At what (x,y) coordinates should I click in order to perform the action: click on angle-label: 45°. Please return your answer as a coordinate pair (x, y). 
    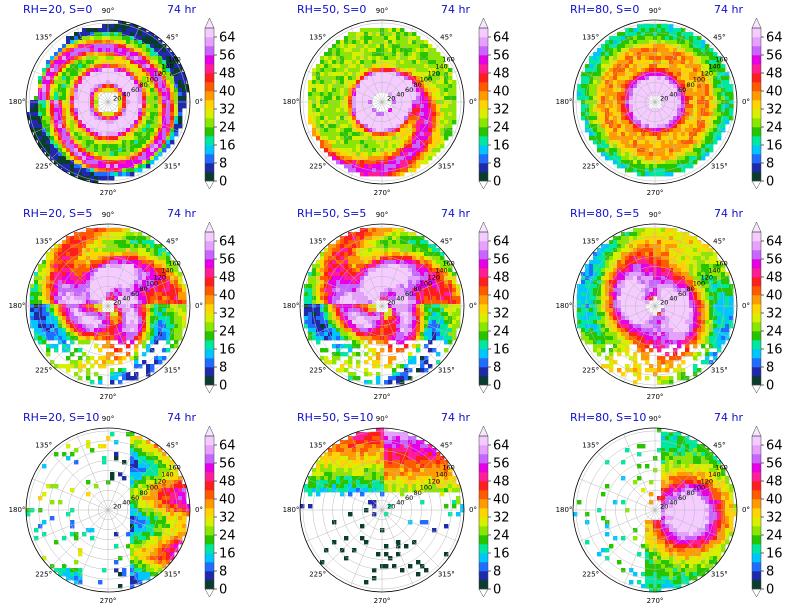
    Looking at the image, I should click on (172, 242).